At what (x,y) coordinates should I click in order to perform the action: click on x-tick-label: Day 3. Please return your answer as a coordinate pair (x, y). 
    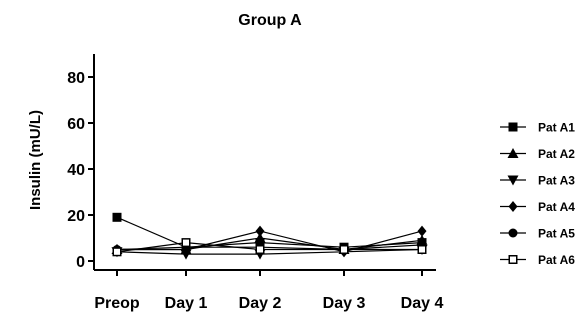
    Looking at the image, I should click on (344, 303).